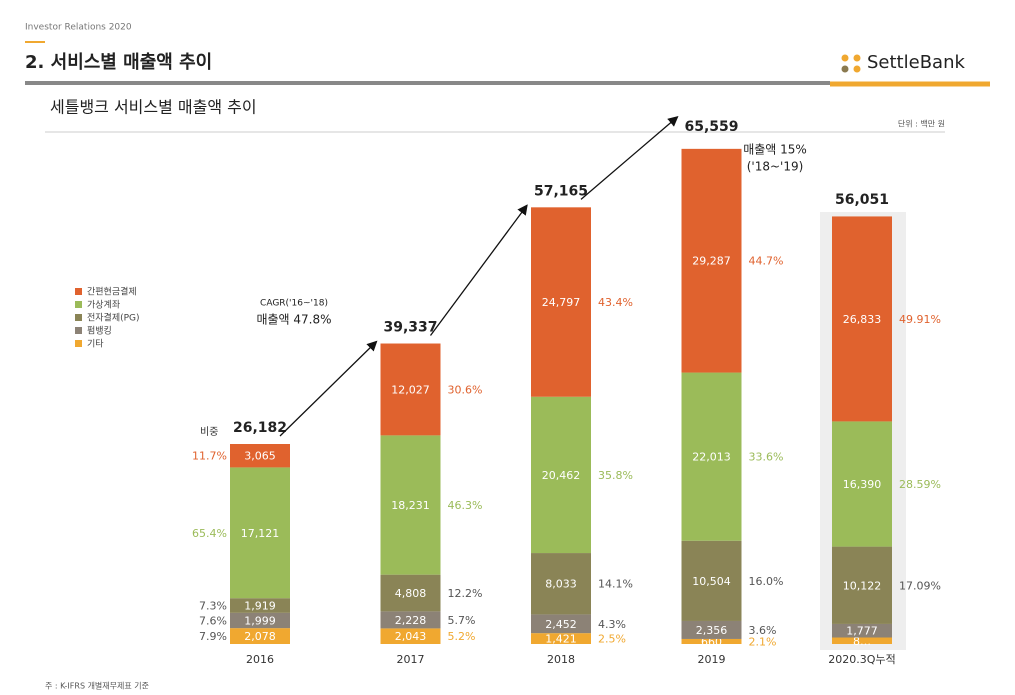  What do you see at coordinates (411, 659) in the screenshot?
I see `x-tick-label: 2017` at bounding box center [411, 659].